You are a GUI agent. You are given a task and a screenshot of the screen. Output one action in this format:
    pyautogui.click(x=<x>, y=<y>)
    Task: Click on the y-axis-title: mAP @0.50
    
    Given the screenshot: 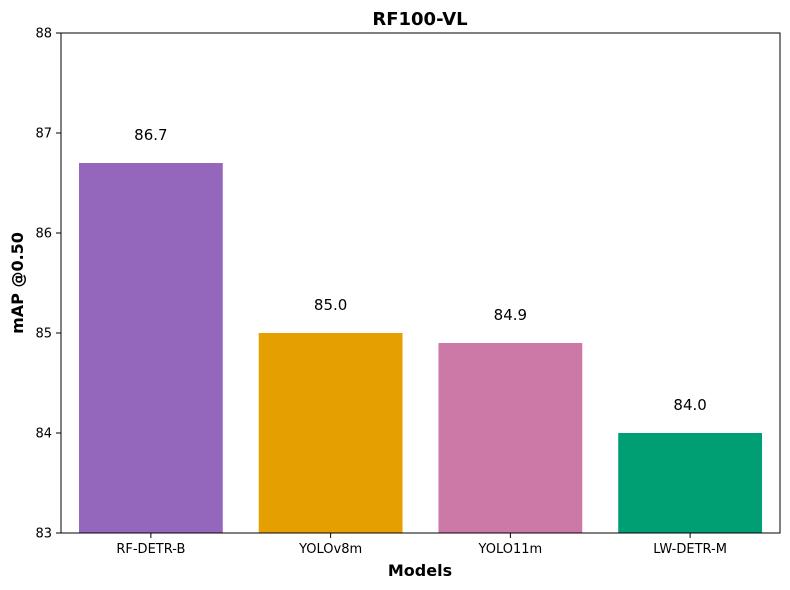 What is the action you would take?
    pyautogui.click(x=17, y=283)
    